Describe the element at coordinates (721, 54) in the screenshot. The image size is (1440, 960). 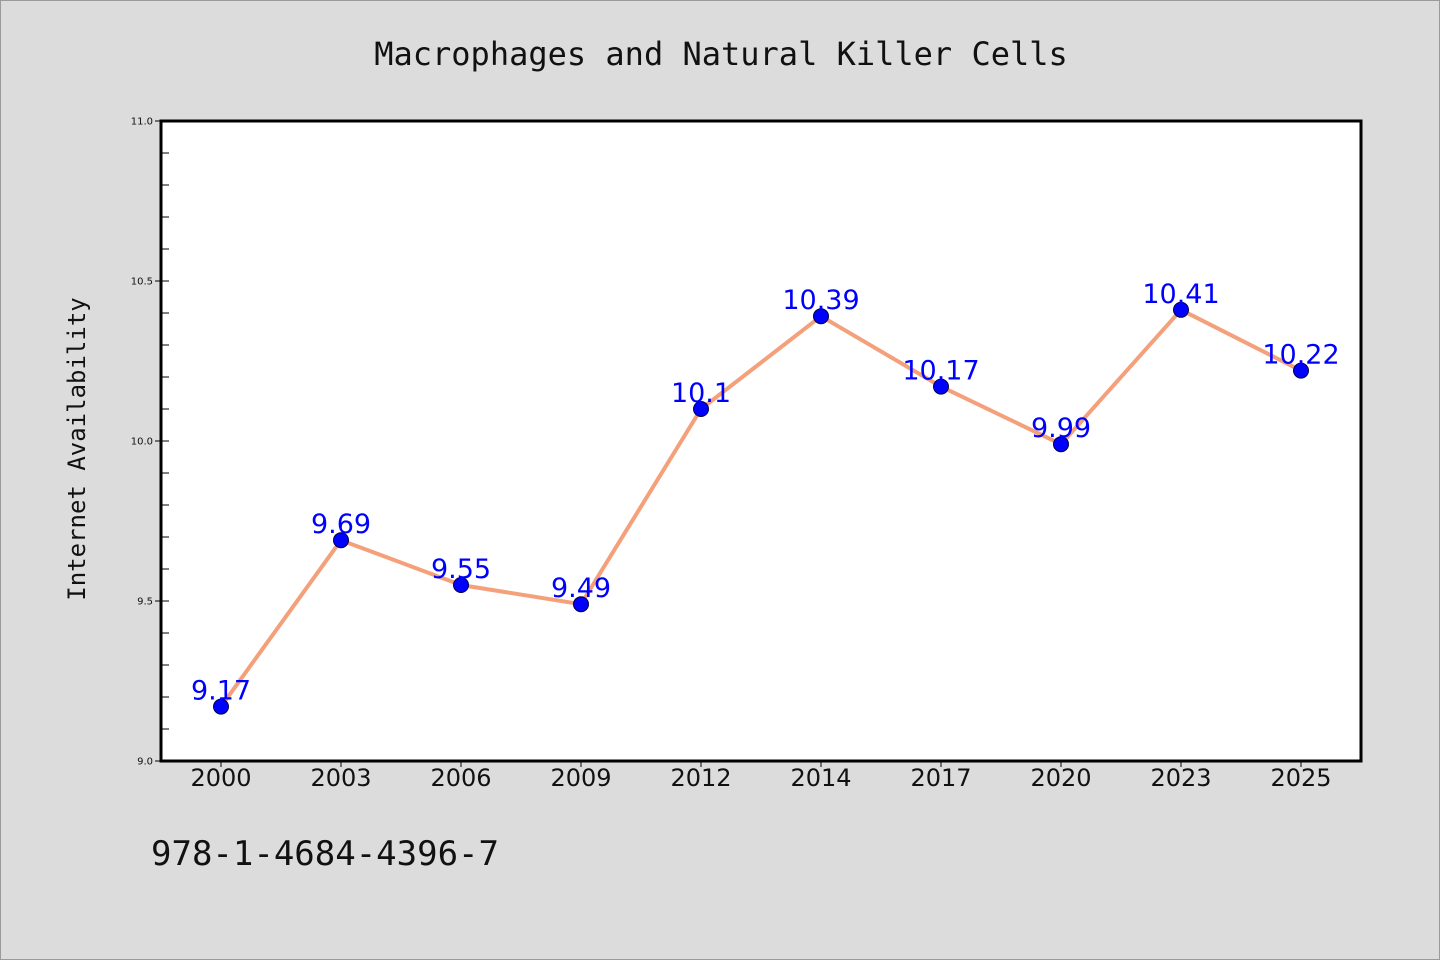
I see `chart-title: Macrophages and Natural Killer Cells` at that location.